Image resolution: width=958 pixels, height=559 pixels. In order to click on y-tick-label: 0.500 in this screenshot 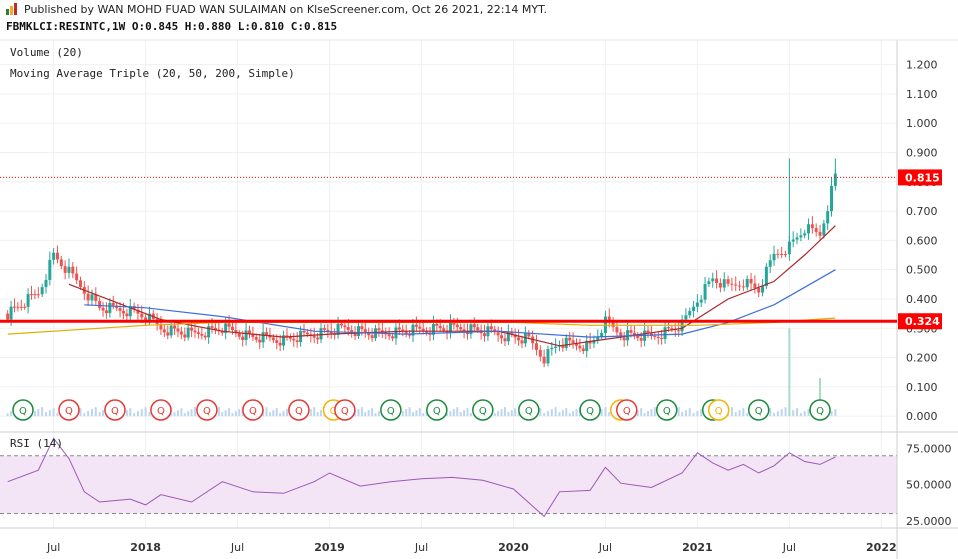, I will do `click(922, 270)`.